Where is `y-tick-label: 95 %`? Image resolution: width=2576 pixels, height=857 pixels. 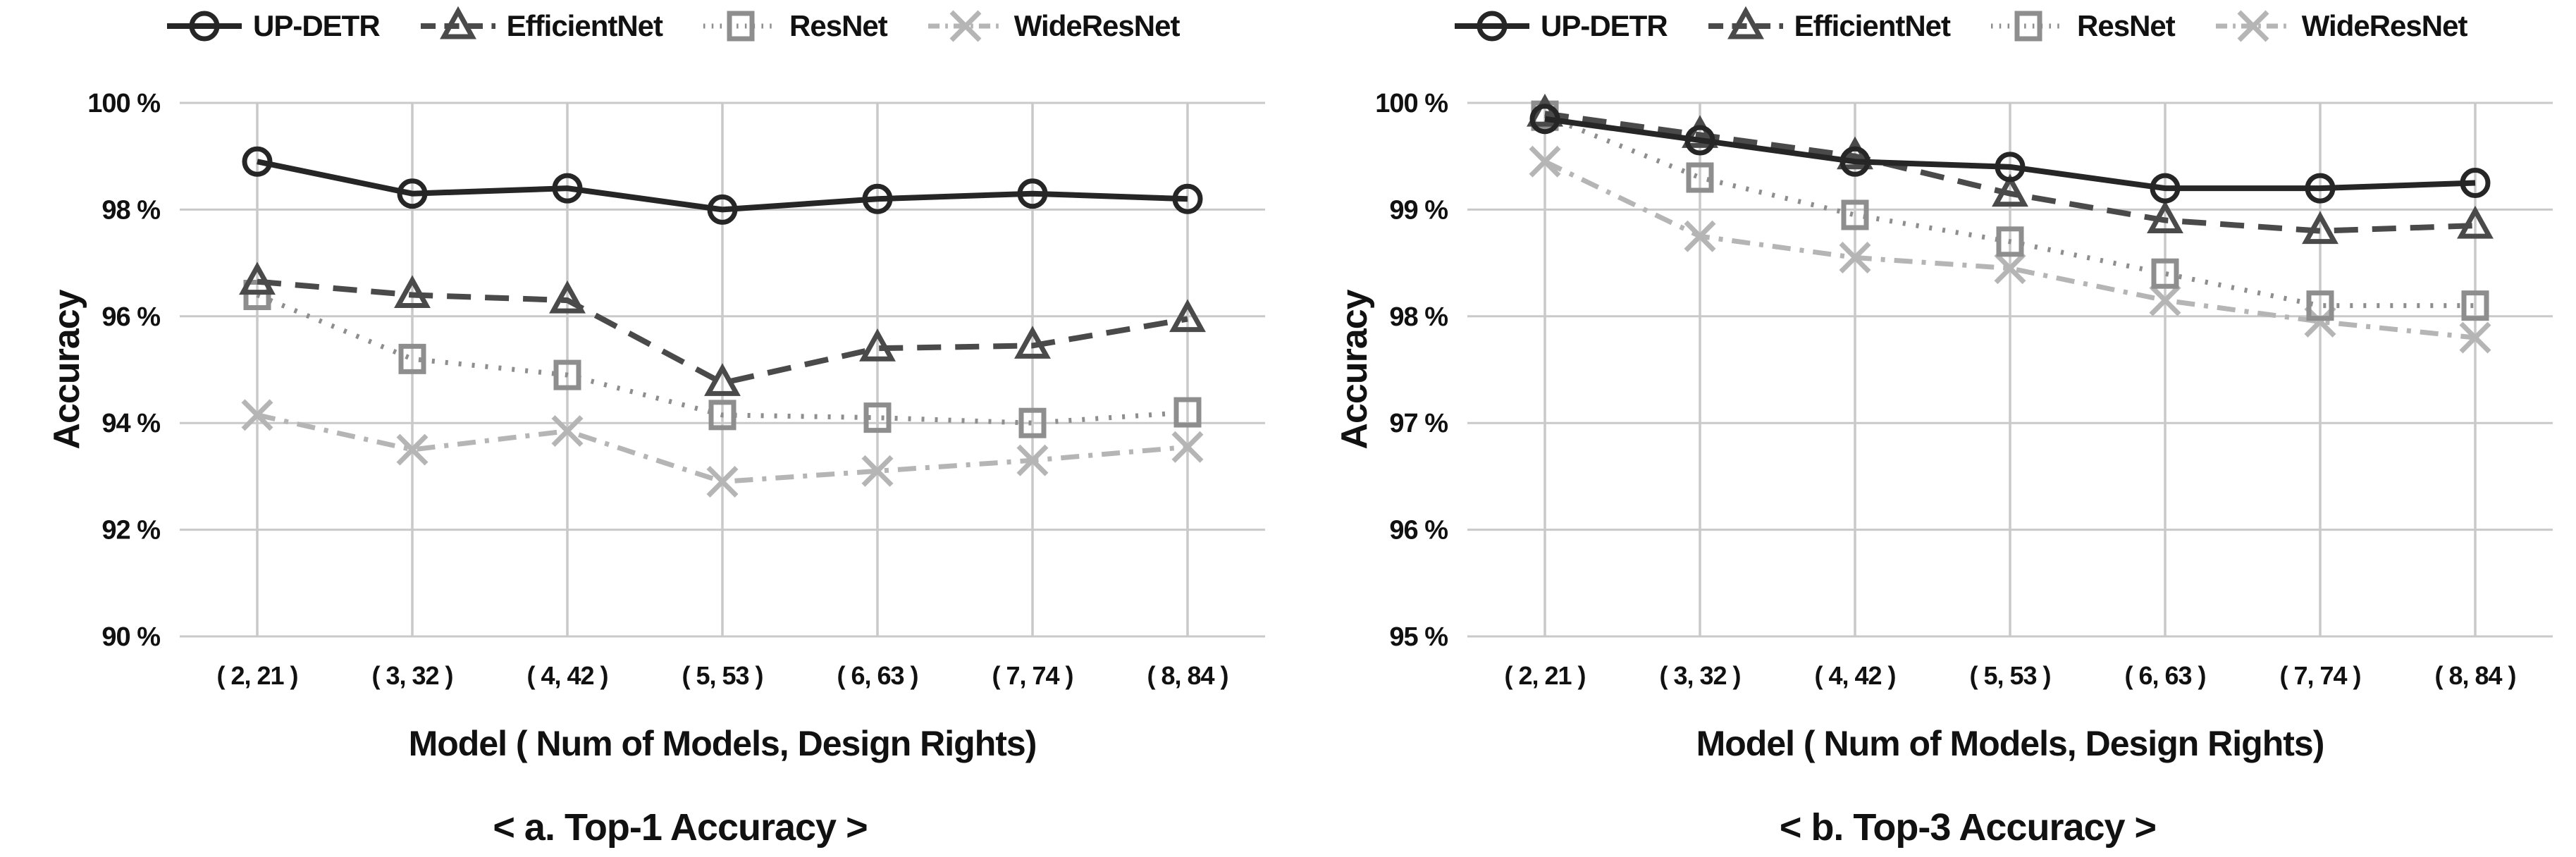 y-tick-label: 95 % is located at coordinates (1418, 637).